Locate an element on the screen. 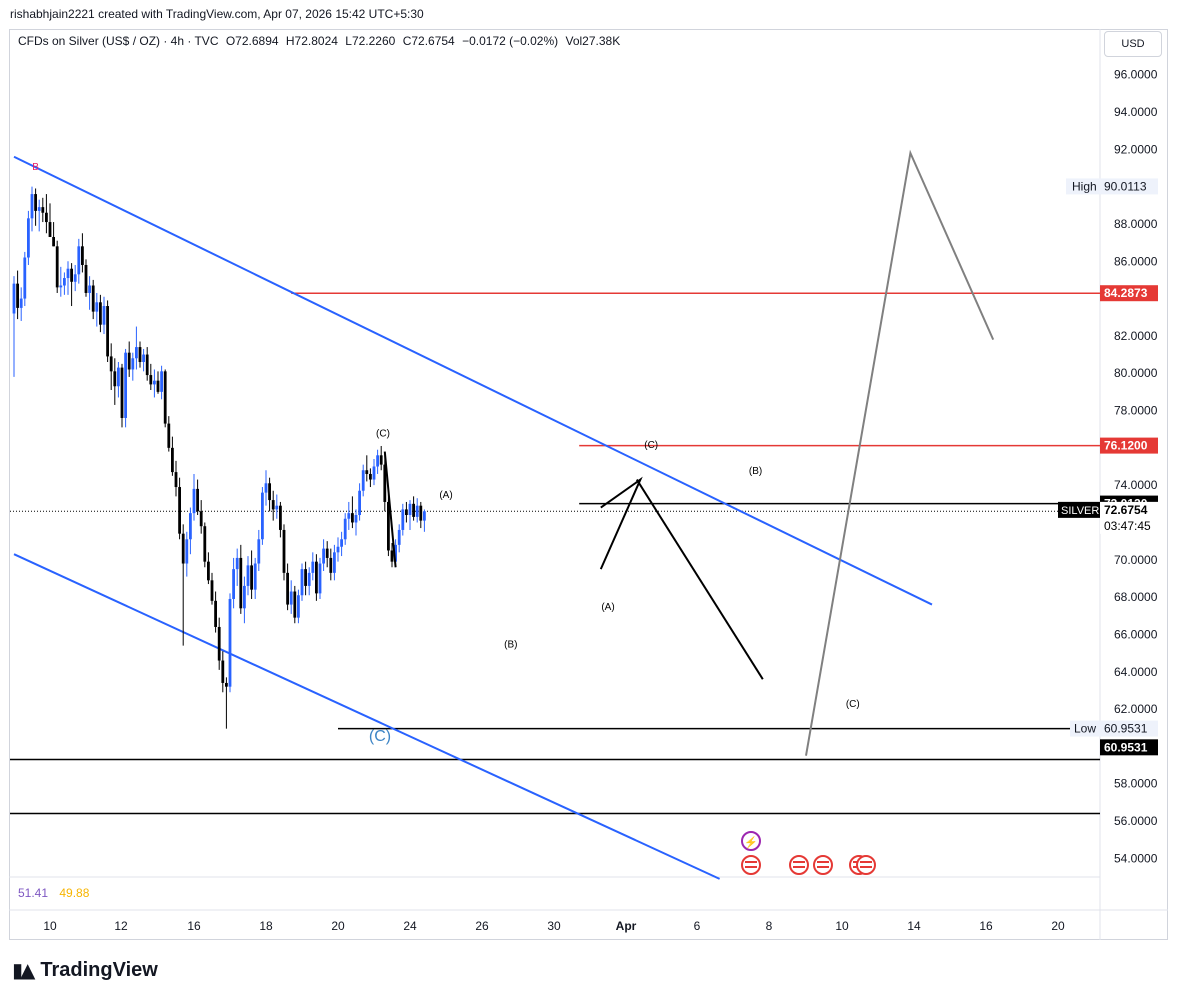  time-tick-label: 10 is located at coordinates (50, 926).